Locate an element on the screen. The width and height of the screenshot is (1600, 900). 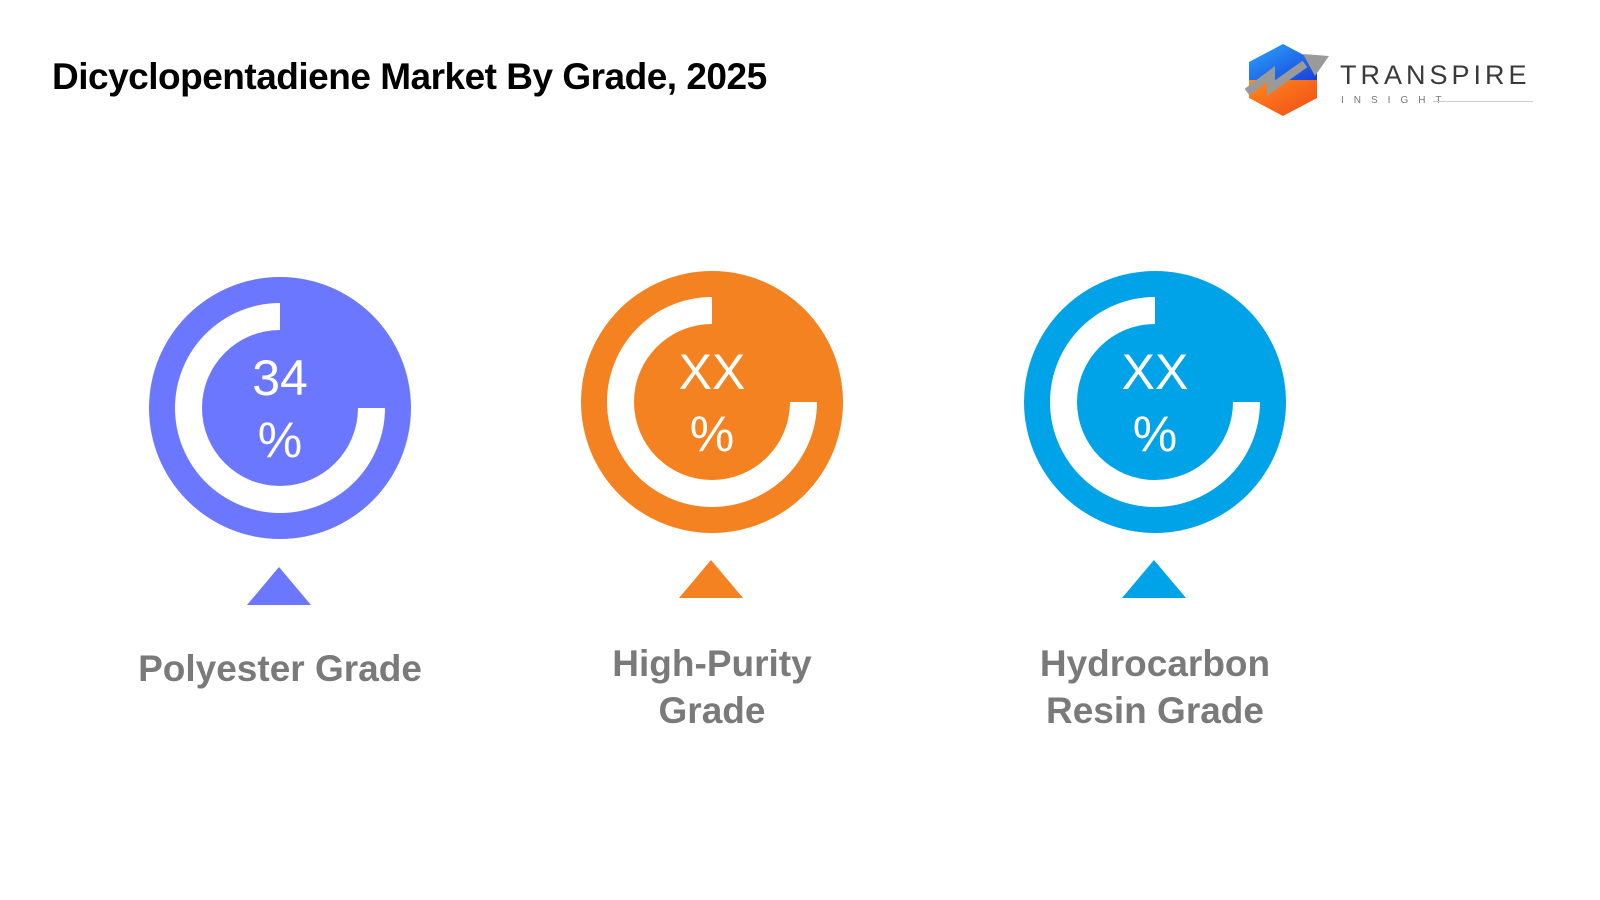
donut-hydrocarbon-resin-grade: XX % is located at coordinates (1155, 402).